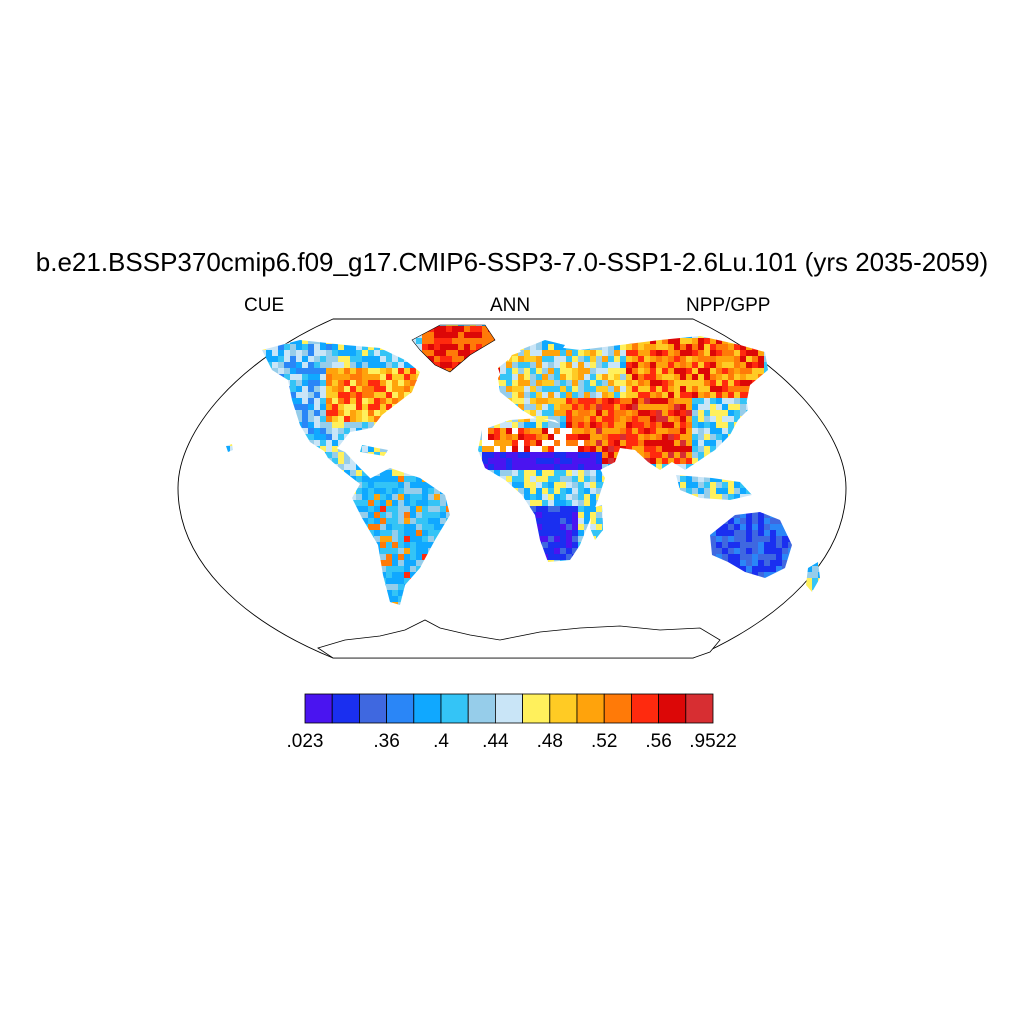  Describe the element at coordinates (510, 305) in the screenshot. I see `center-subtitle: ANN` at that location.